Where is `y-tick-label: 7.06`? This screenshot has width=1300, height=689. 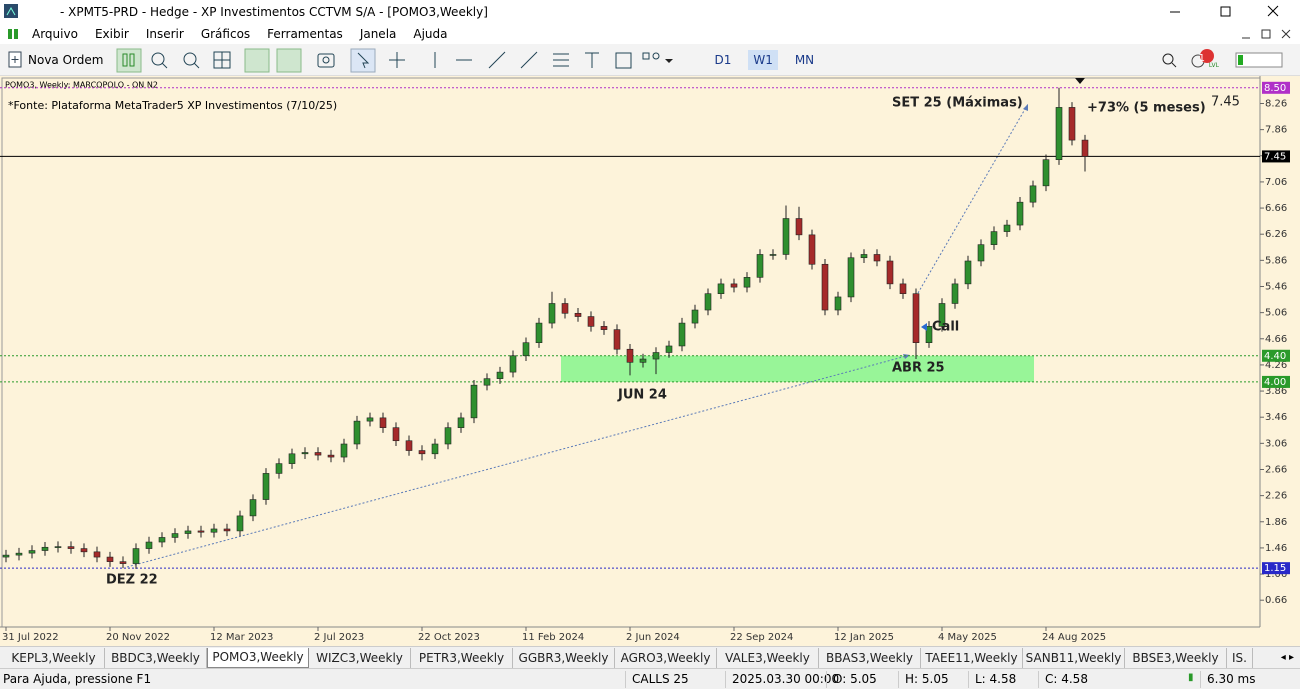 y-tick-label: 7.06 is located at coordinates (1276, 182).